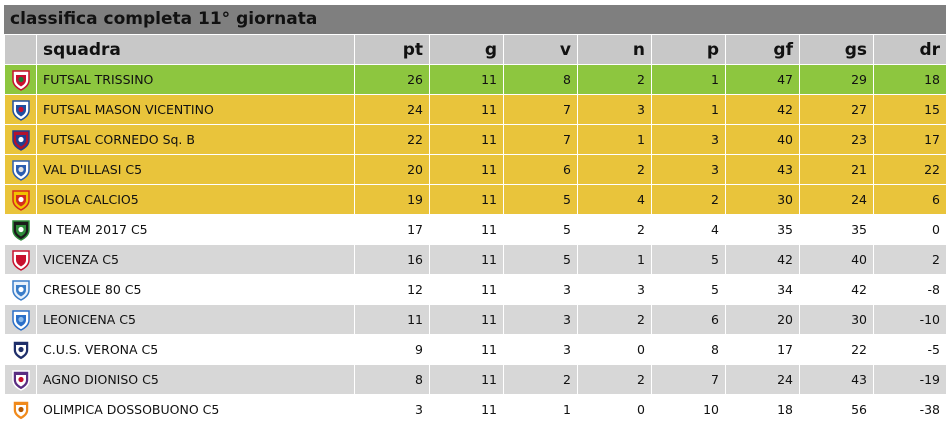  What do you see at coordinates (195, 379) in the screenshot?
I see `team-name: AGNO DIONISO C5` at bounding box center [195, 379].